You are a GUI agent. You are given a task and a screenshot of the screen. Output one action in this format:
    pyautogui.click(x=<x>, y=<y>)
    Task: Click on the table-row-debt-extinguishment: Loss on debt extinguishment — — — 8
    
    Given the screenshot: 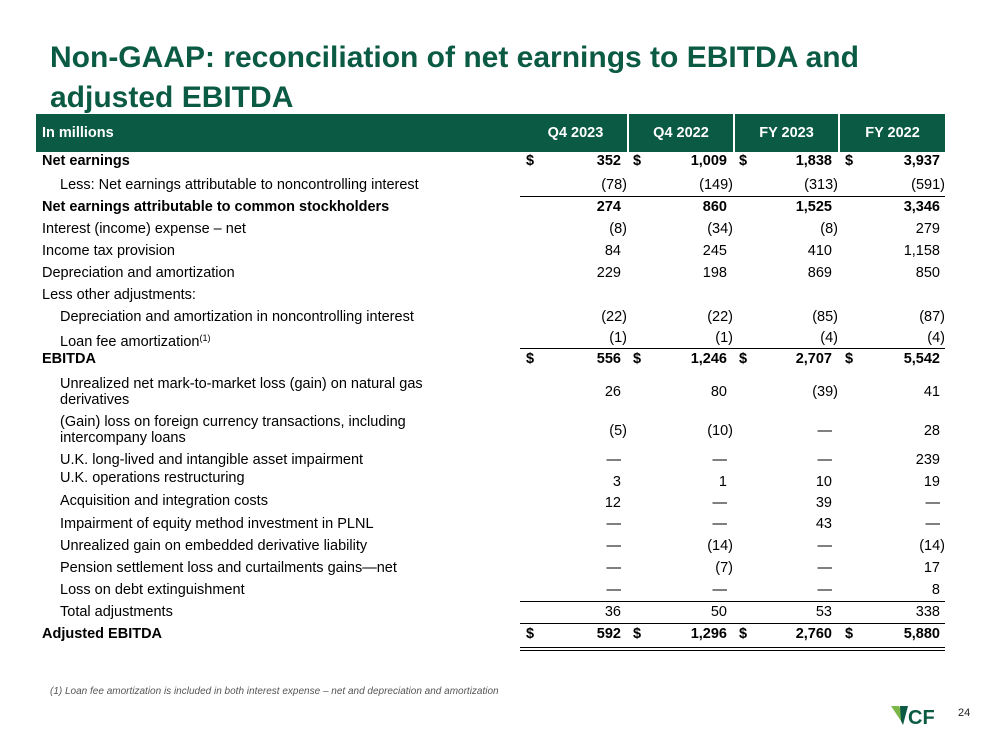 What is the action you would take?
    pyautogui.click(x=490, y=590)
    